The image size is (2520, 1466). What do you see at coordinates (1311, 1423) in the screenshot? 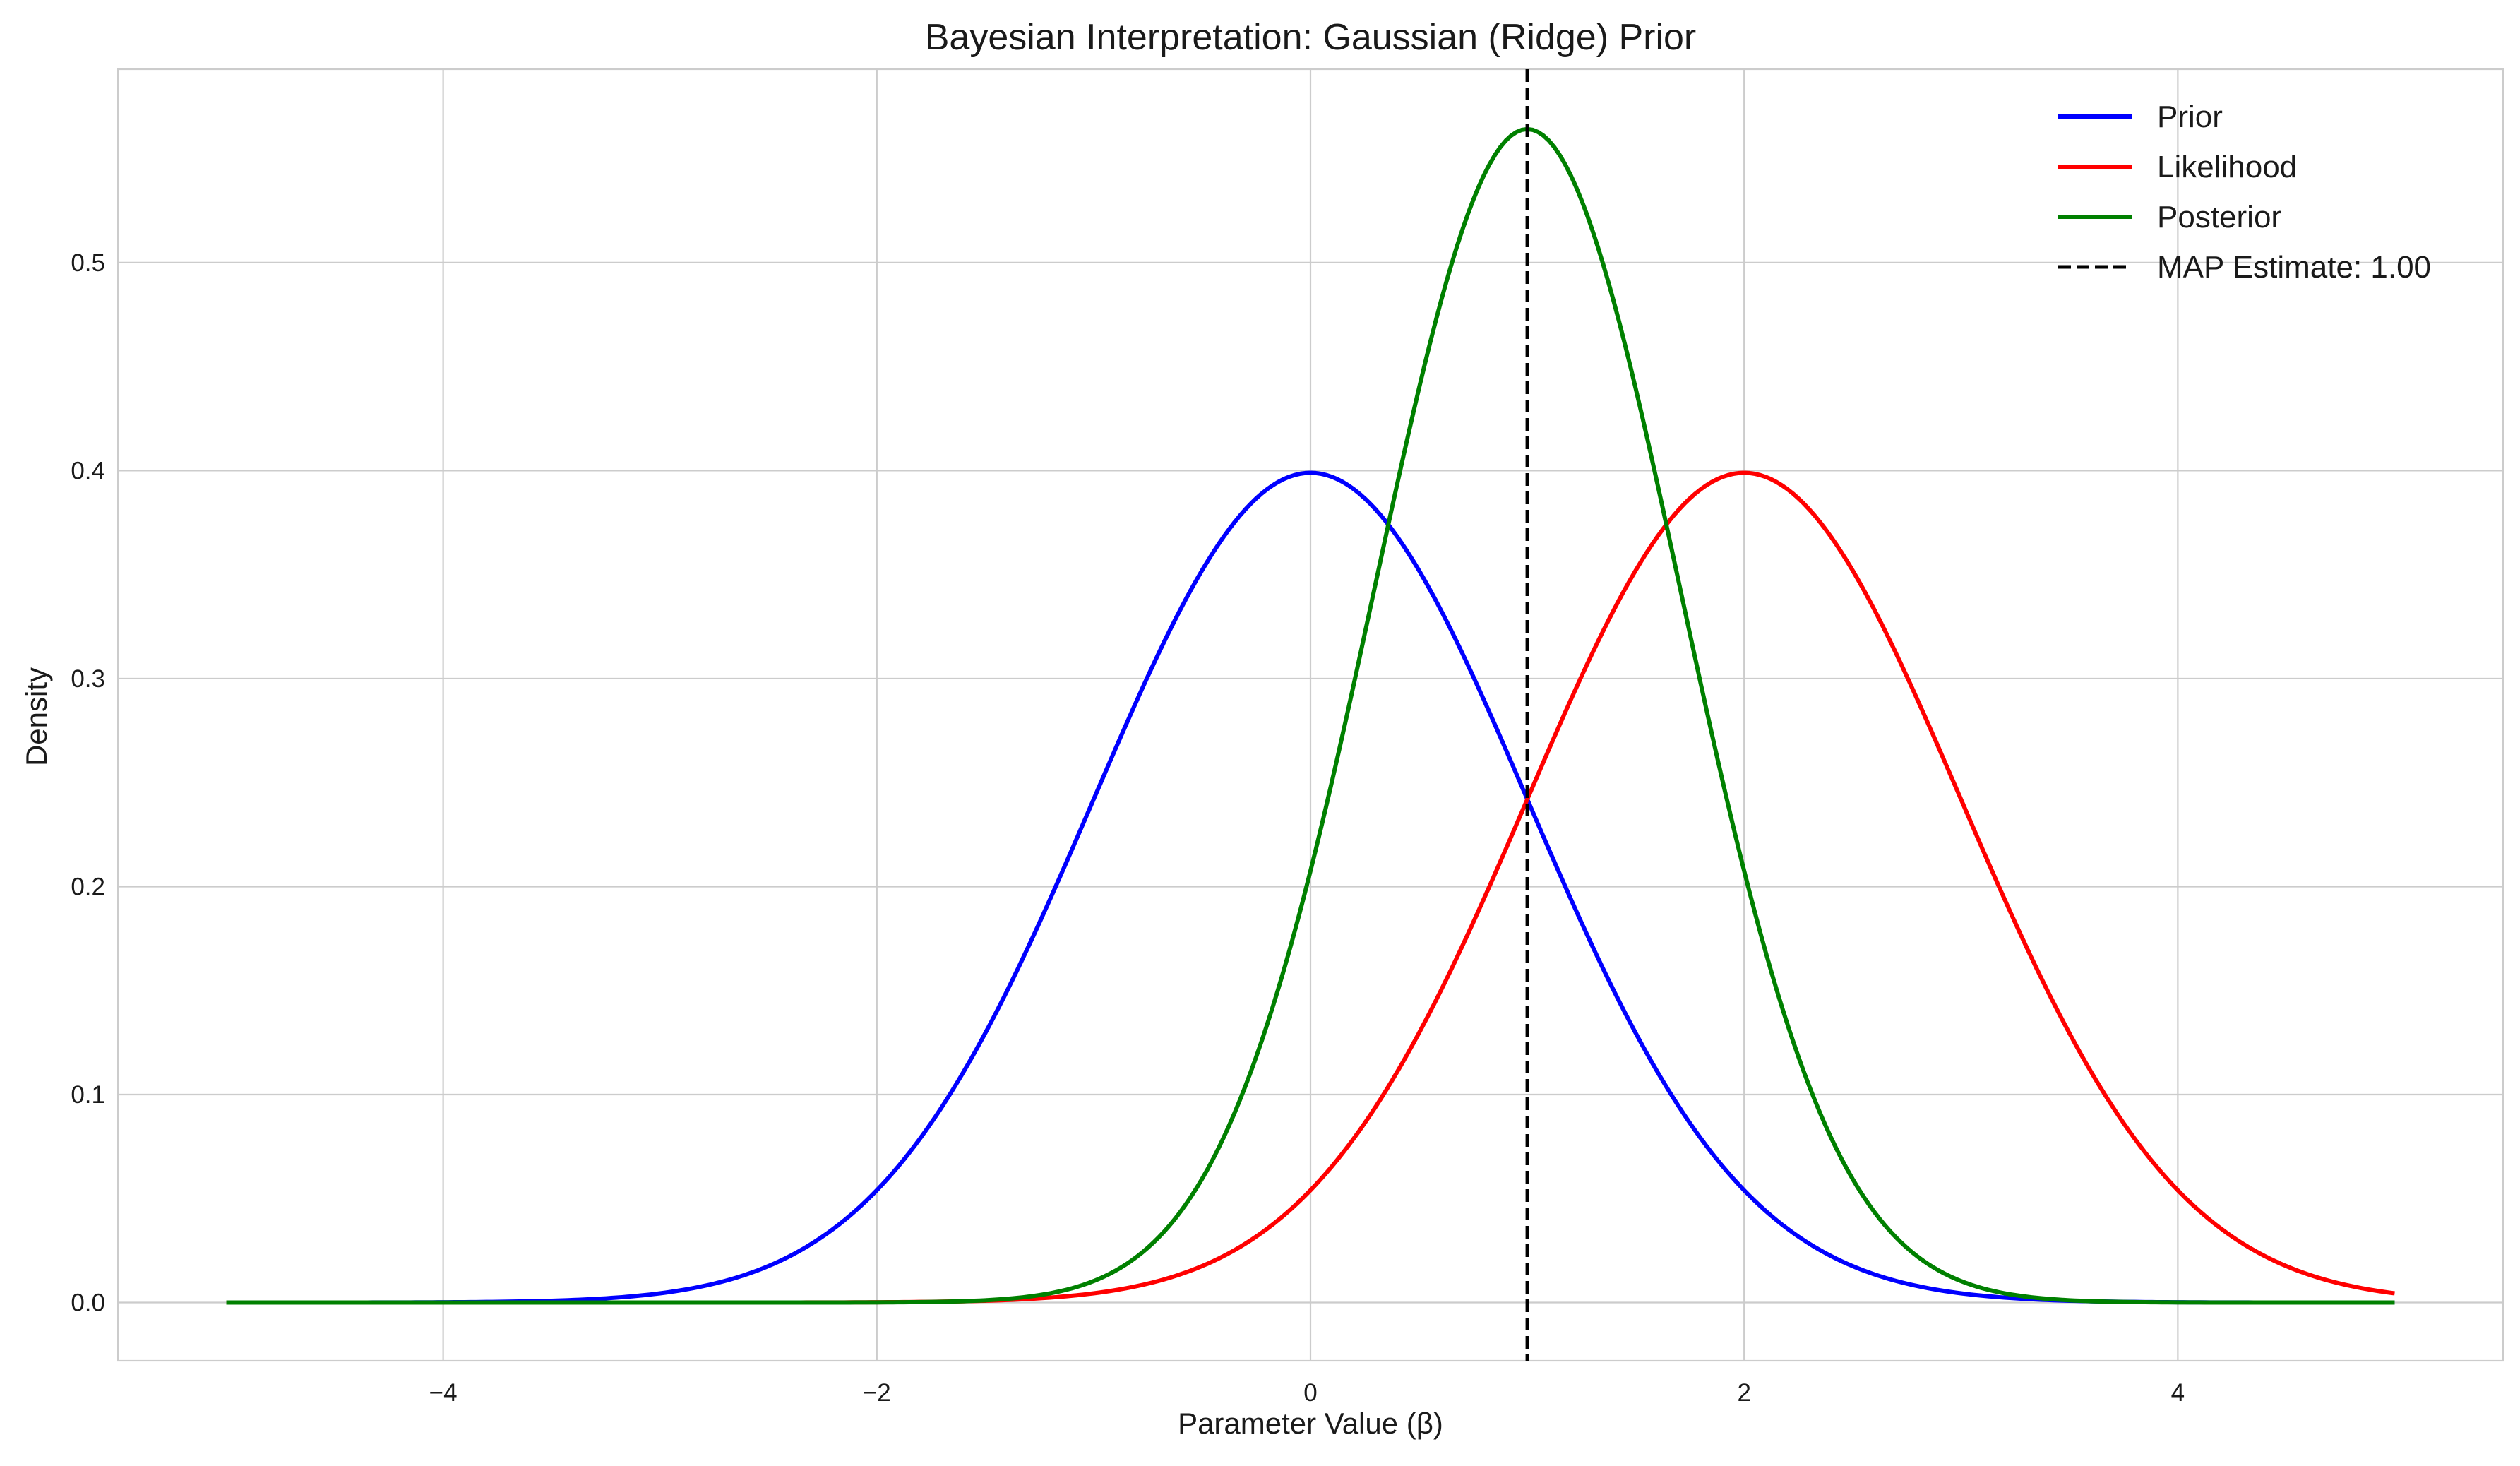
I see `x-axis-label: Parameter Value (β)` at bounding box center [1311, 1423].